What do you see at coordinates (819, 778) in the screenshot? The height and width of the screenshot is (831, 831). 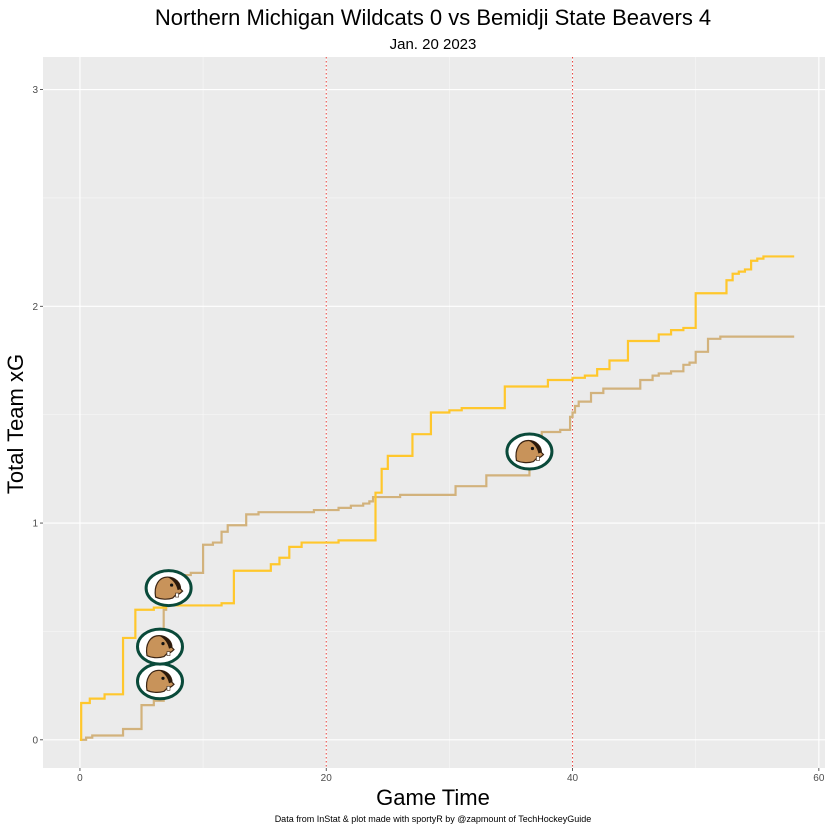 I see `x-tick-label: 60` at bounding box center [819, 778].